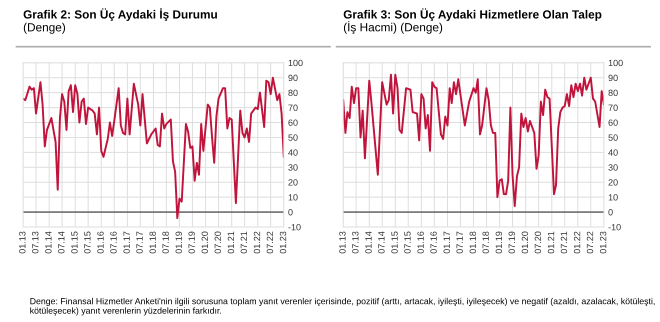 The image size is (660, 322). I want to click on chart-subtitle: (İş Hacmi) (Denge), so click(393, 27).